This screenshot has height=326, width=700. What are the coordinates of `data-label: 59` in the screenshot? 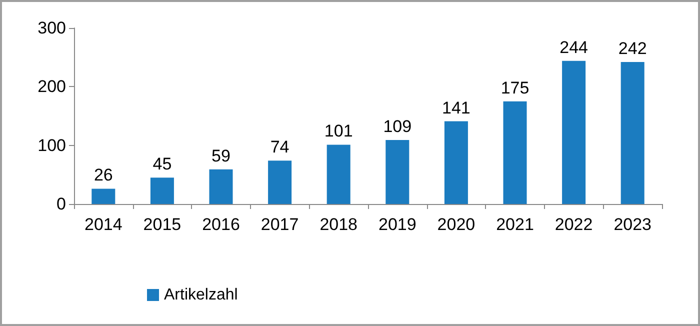 It's located at (221, 156).